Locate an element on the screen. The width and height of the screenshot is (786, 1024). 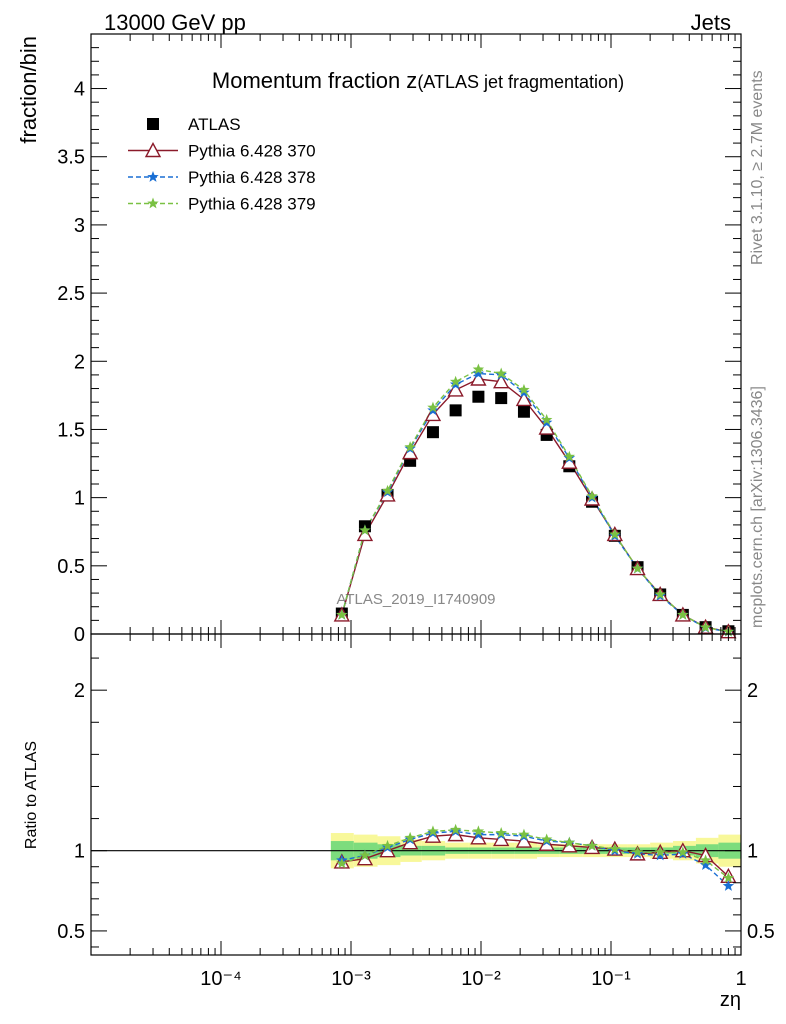
ratio-ylabel: Ratio to ATLAS is located at coordinates (31, 795).